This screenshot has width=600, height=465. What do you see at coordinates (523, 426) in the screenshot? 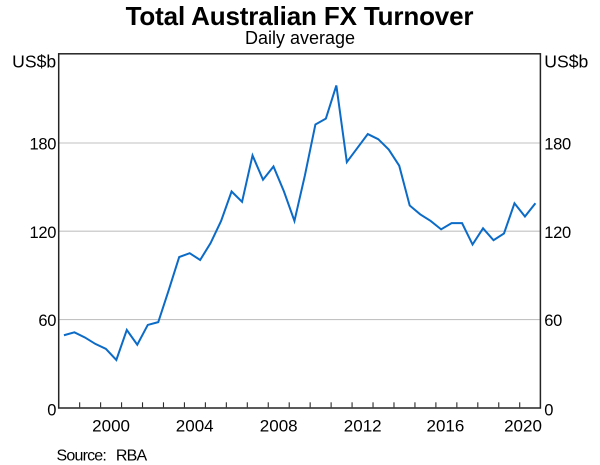
I see `svg-text: 2020` at bounding box center [523, 426].